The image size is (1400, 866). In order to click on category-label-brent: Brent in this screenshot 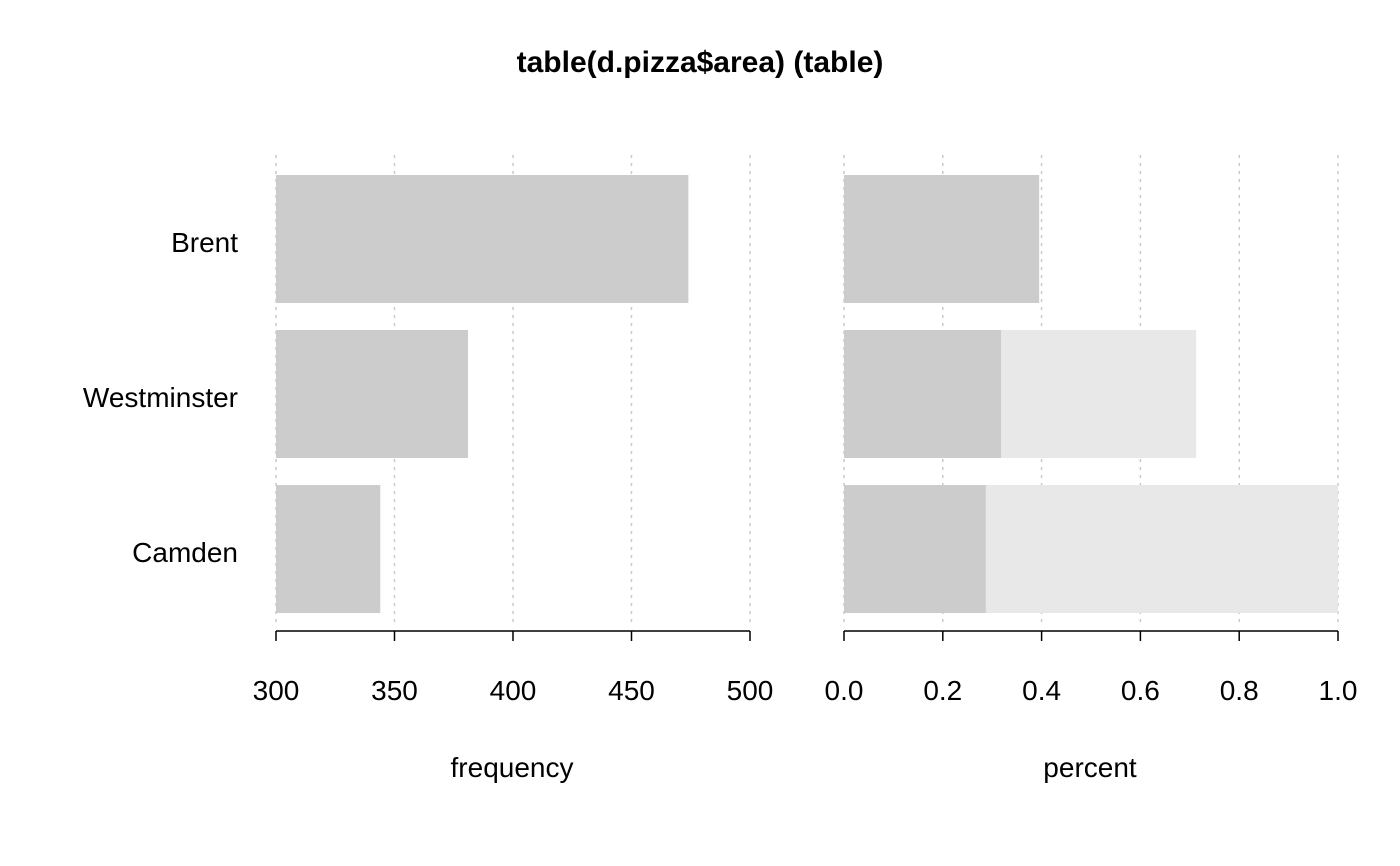, I will do `click(204, 242)`.